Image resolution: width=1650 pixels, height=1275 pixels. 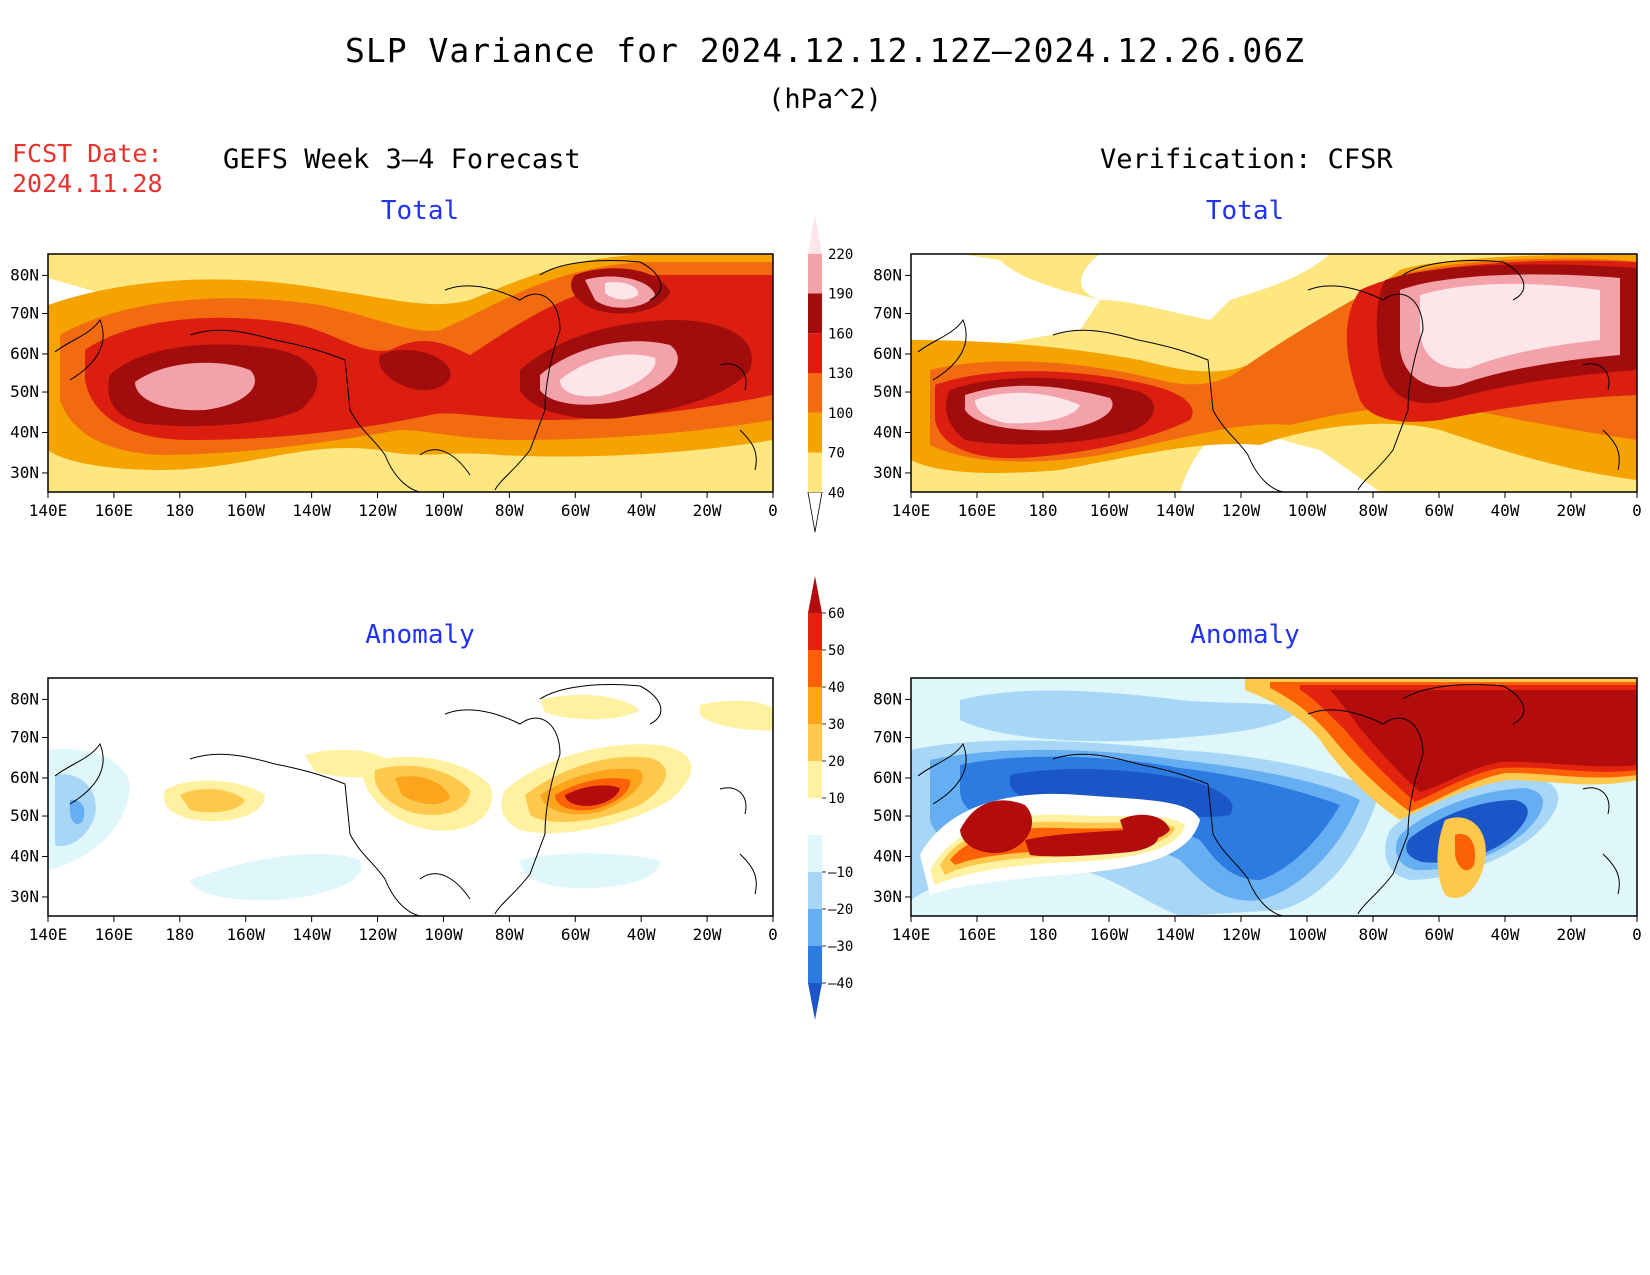 I want to click on anomaly-colorbar-label: –40, so click(x=840, y=984).